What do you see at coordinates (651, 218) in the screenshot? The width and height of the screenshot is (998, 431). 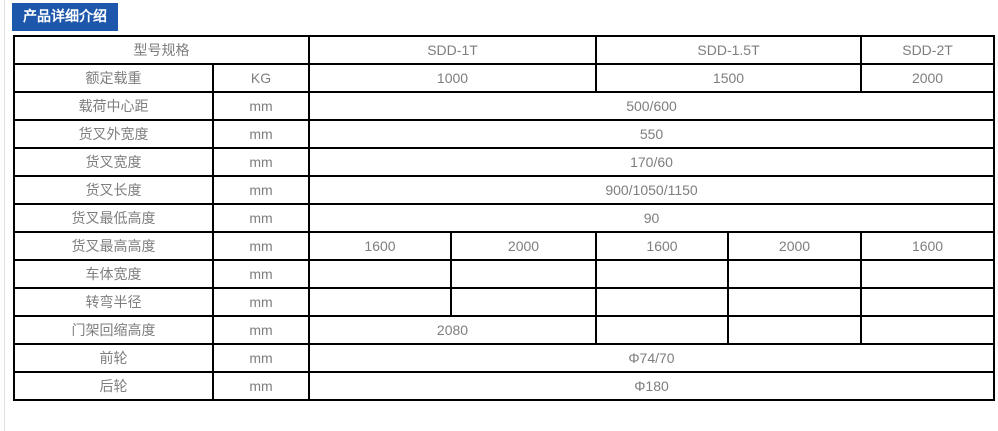 I see `spec-value-cell: 90` at bounding box center [651, 218].